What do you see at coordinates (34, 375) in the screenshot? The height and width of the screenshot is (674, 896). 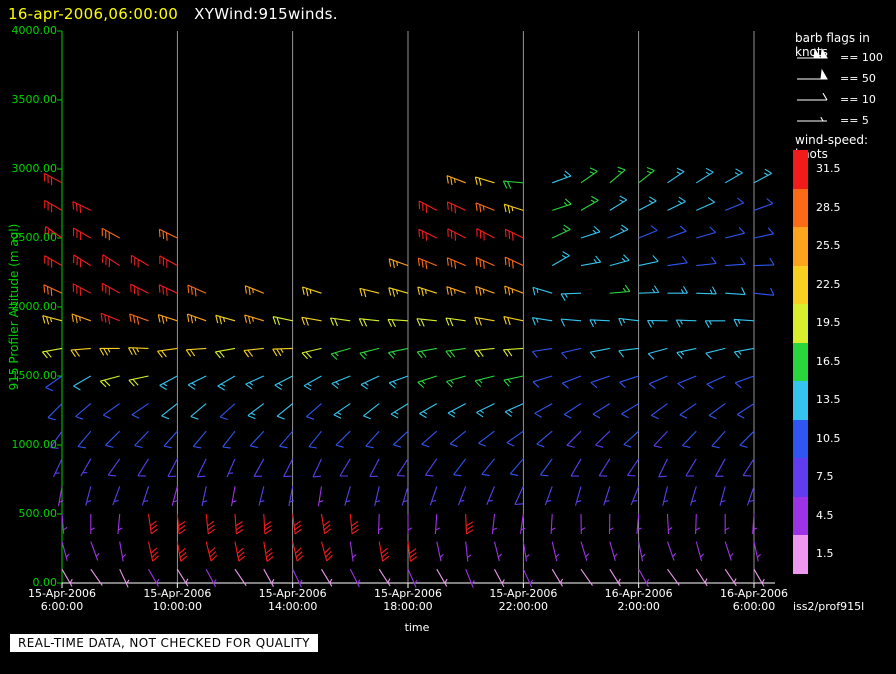 I see `y-tick-label: 1500.00` at bounding box center [34, 375].